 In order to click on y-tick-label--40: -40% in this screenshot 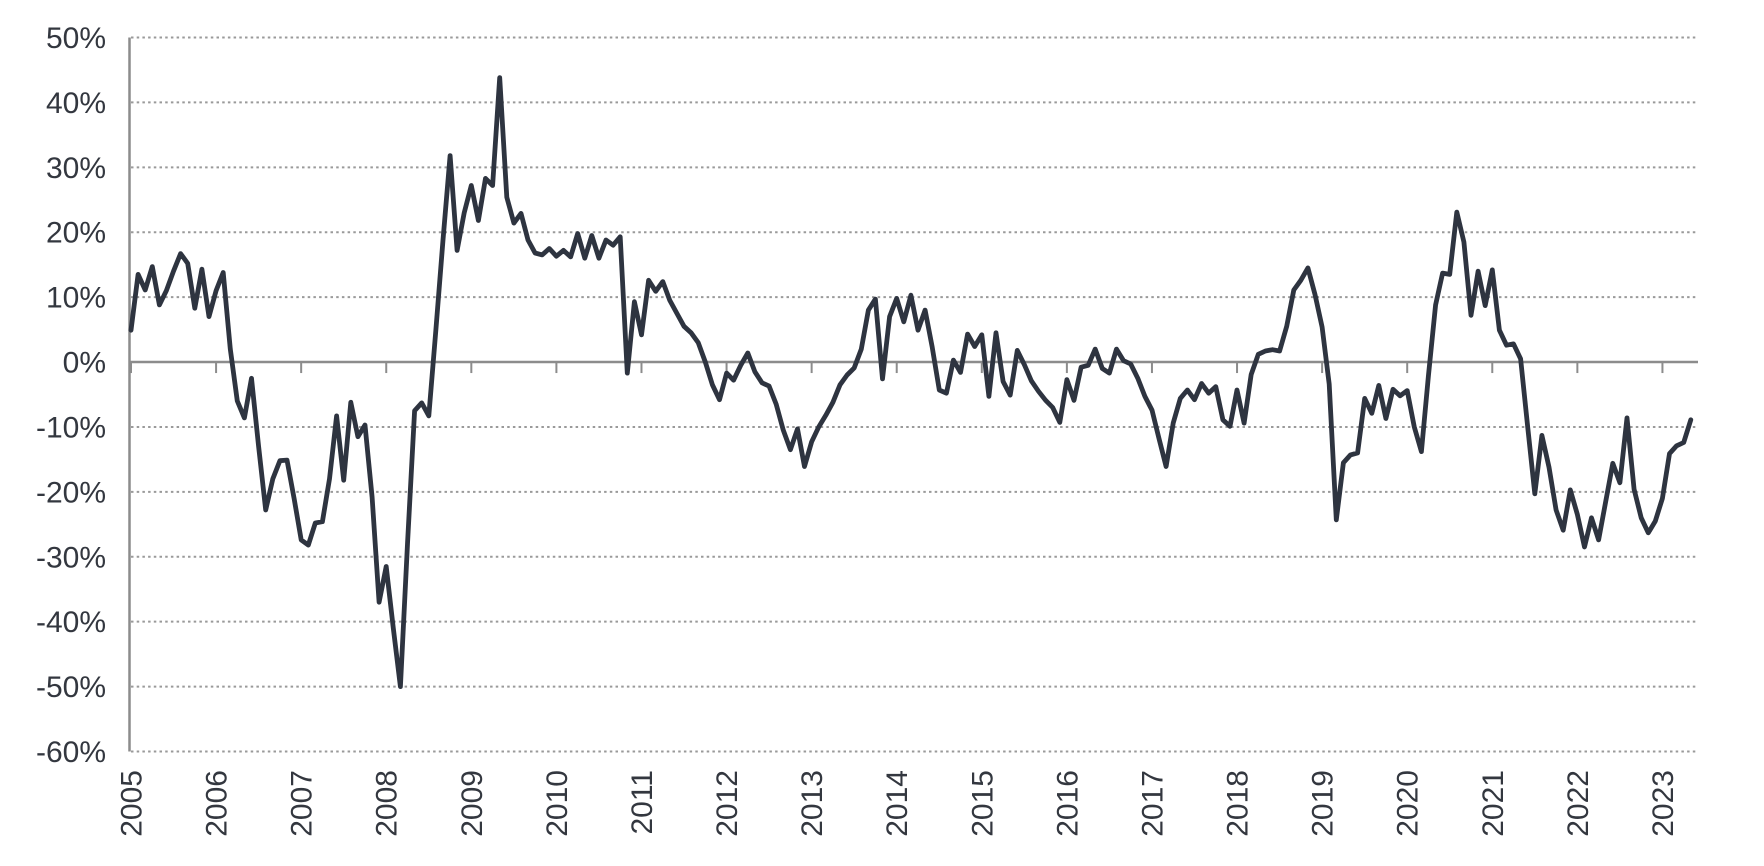, I will do `click(71, 622)`.